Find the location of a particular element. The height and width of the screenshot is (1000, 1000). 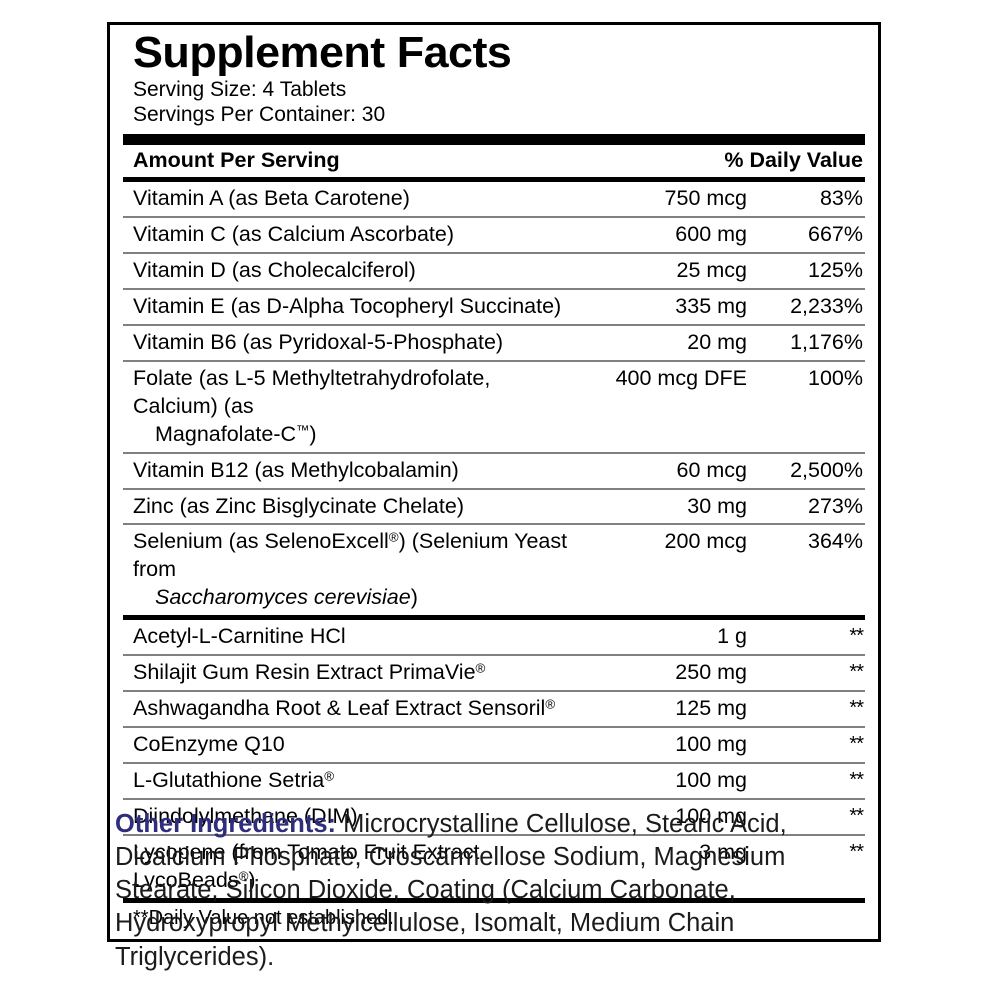

ingredient-amount: 400 mcg DFE is located at coordinates (681, 377).